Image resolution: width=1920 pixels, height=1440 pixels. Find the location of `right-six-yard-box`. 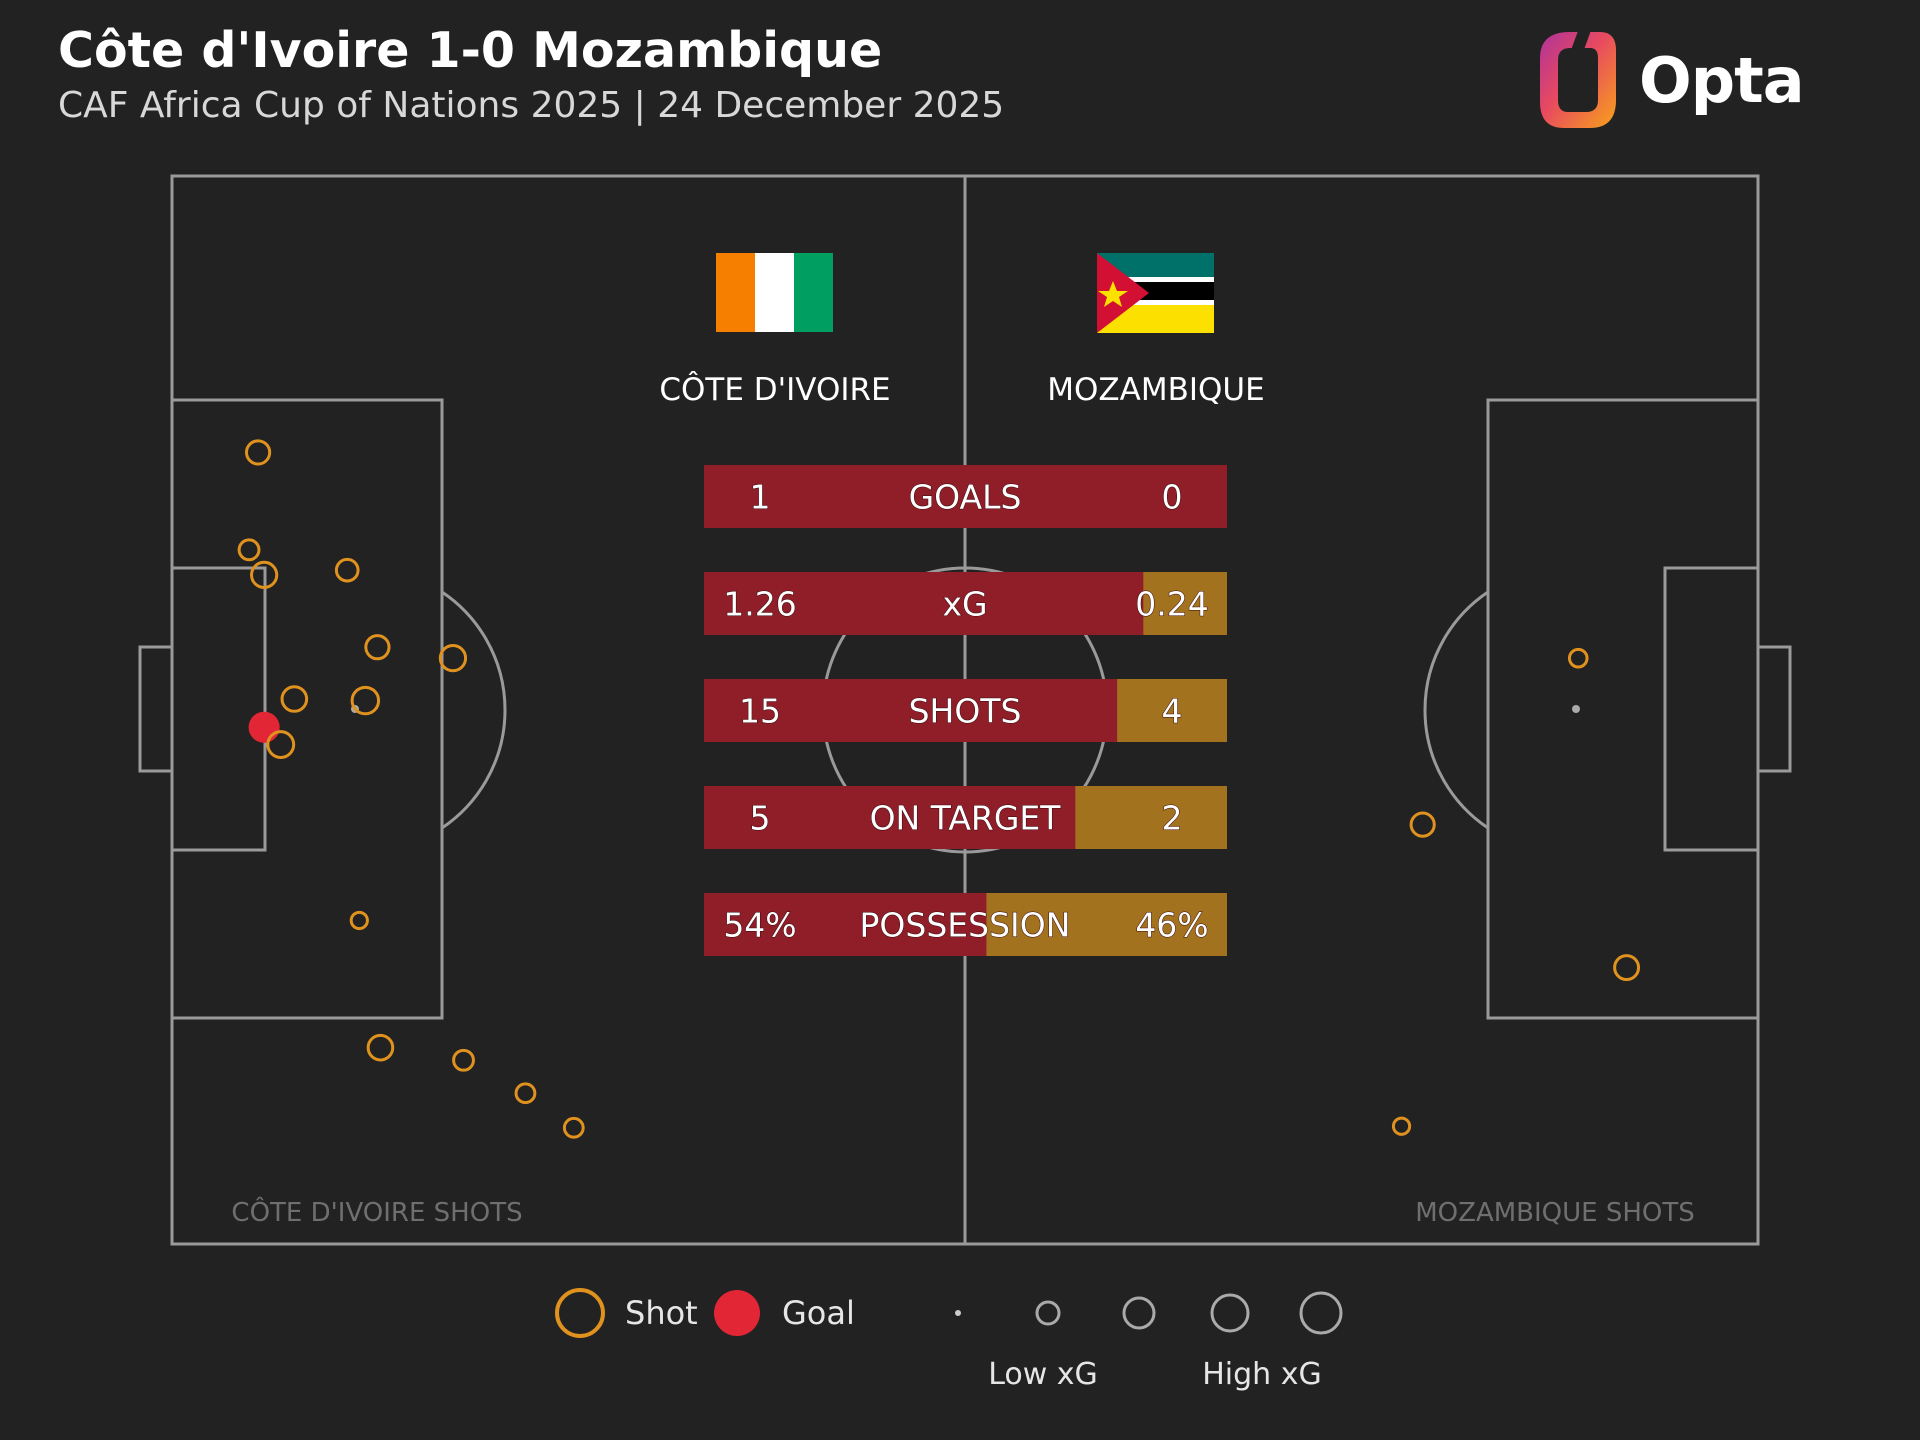

right-six-yard-box is located at coordinates (1711, 709).